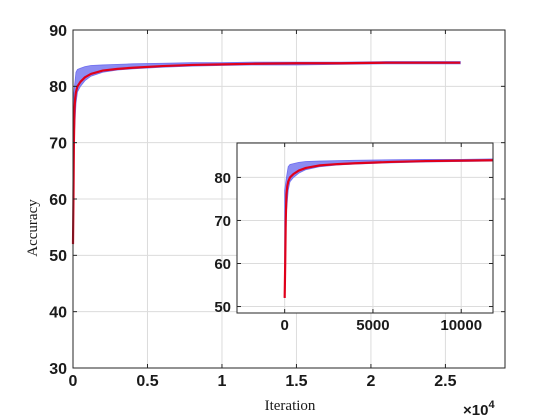 The width and height of the screenshot is (560, 420). Describe the element at coordinates (58, 87) in the screenshot. I see `main-y-tick-label-5: 80` at that location.